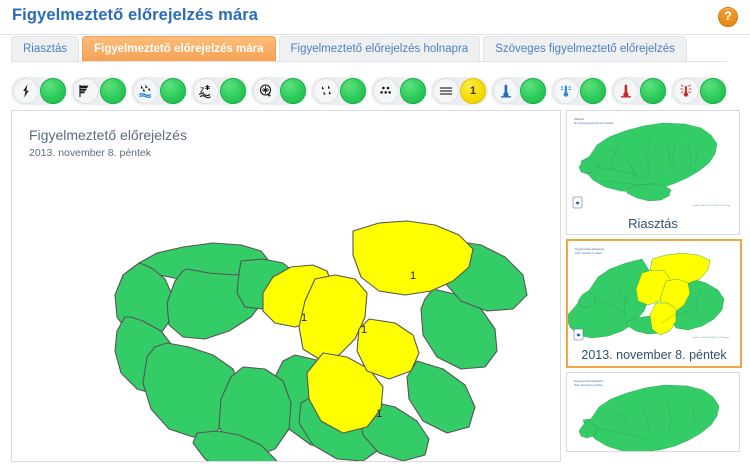 The height and width of the screenshot is (469, 750). I want to click on thumb-inner-corner: Kiadva: 2013.11.08. 05:00 UTC (helyi), so click(711, 206).